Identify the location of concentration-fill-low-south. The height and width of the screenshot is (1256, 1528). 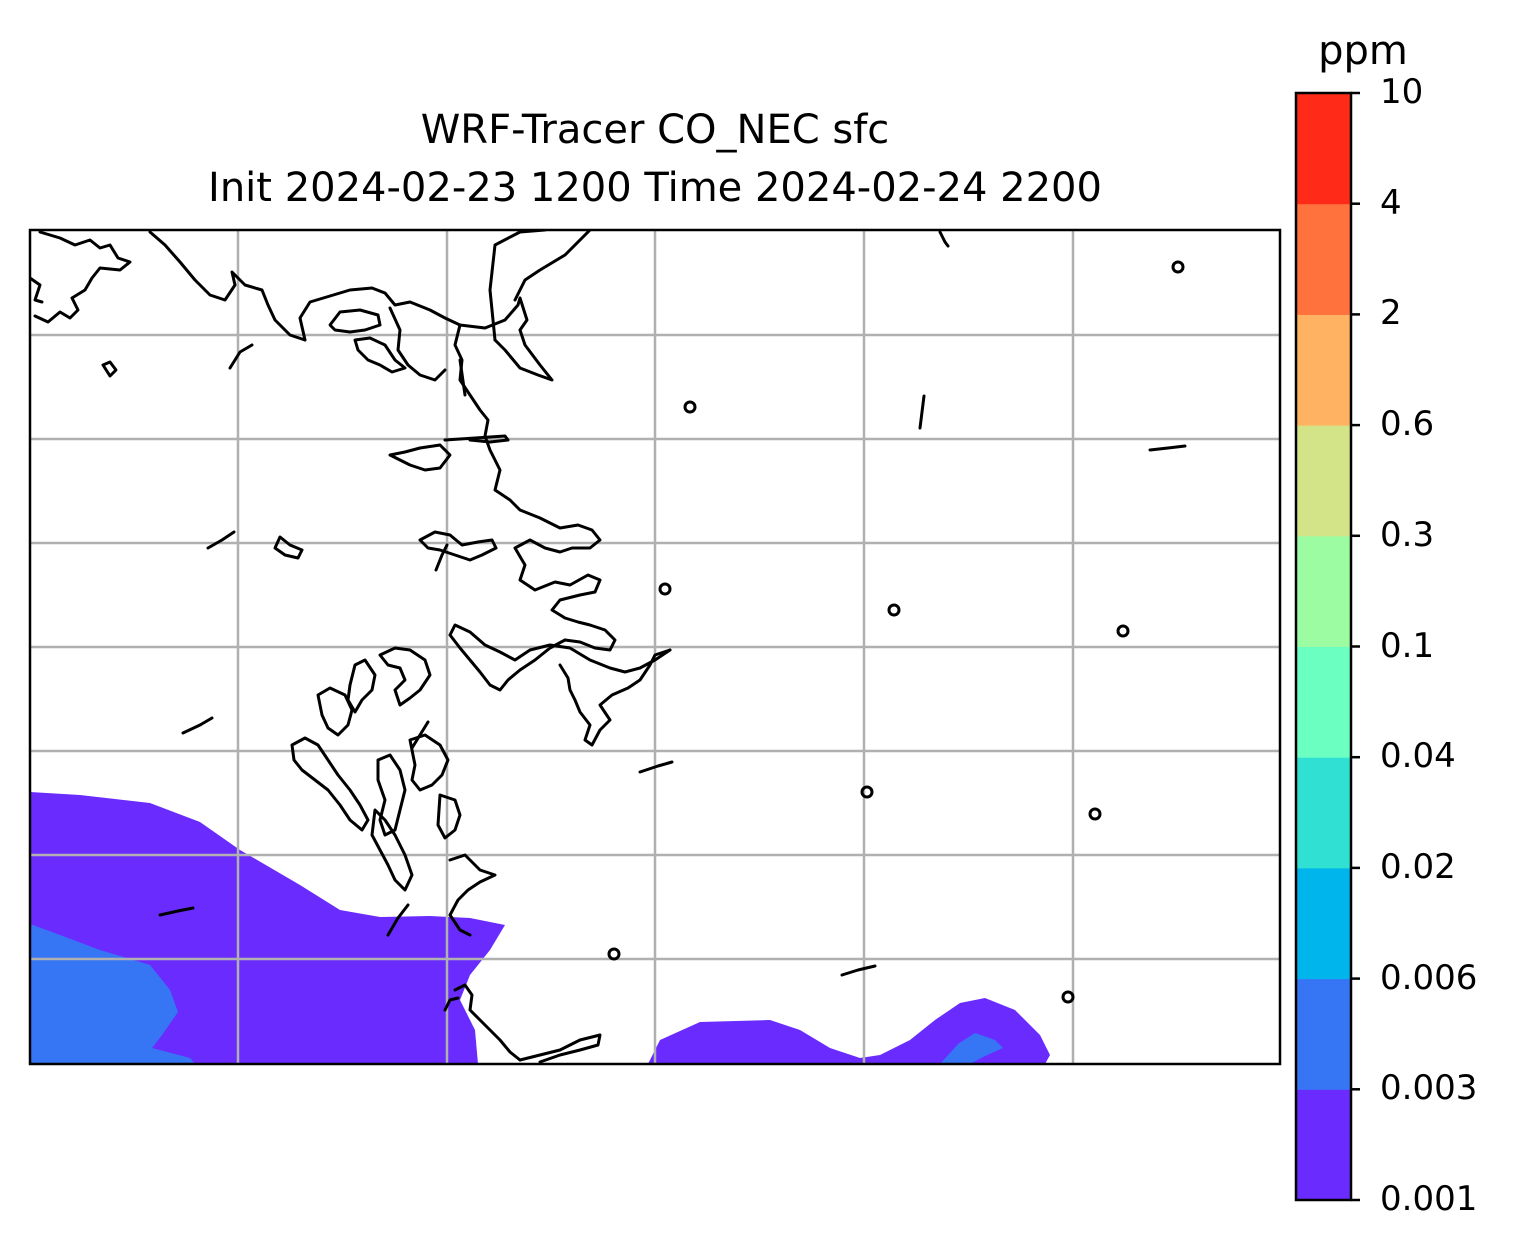
(849, 1031).